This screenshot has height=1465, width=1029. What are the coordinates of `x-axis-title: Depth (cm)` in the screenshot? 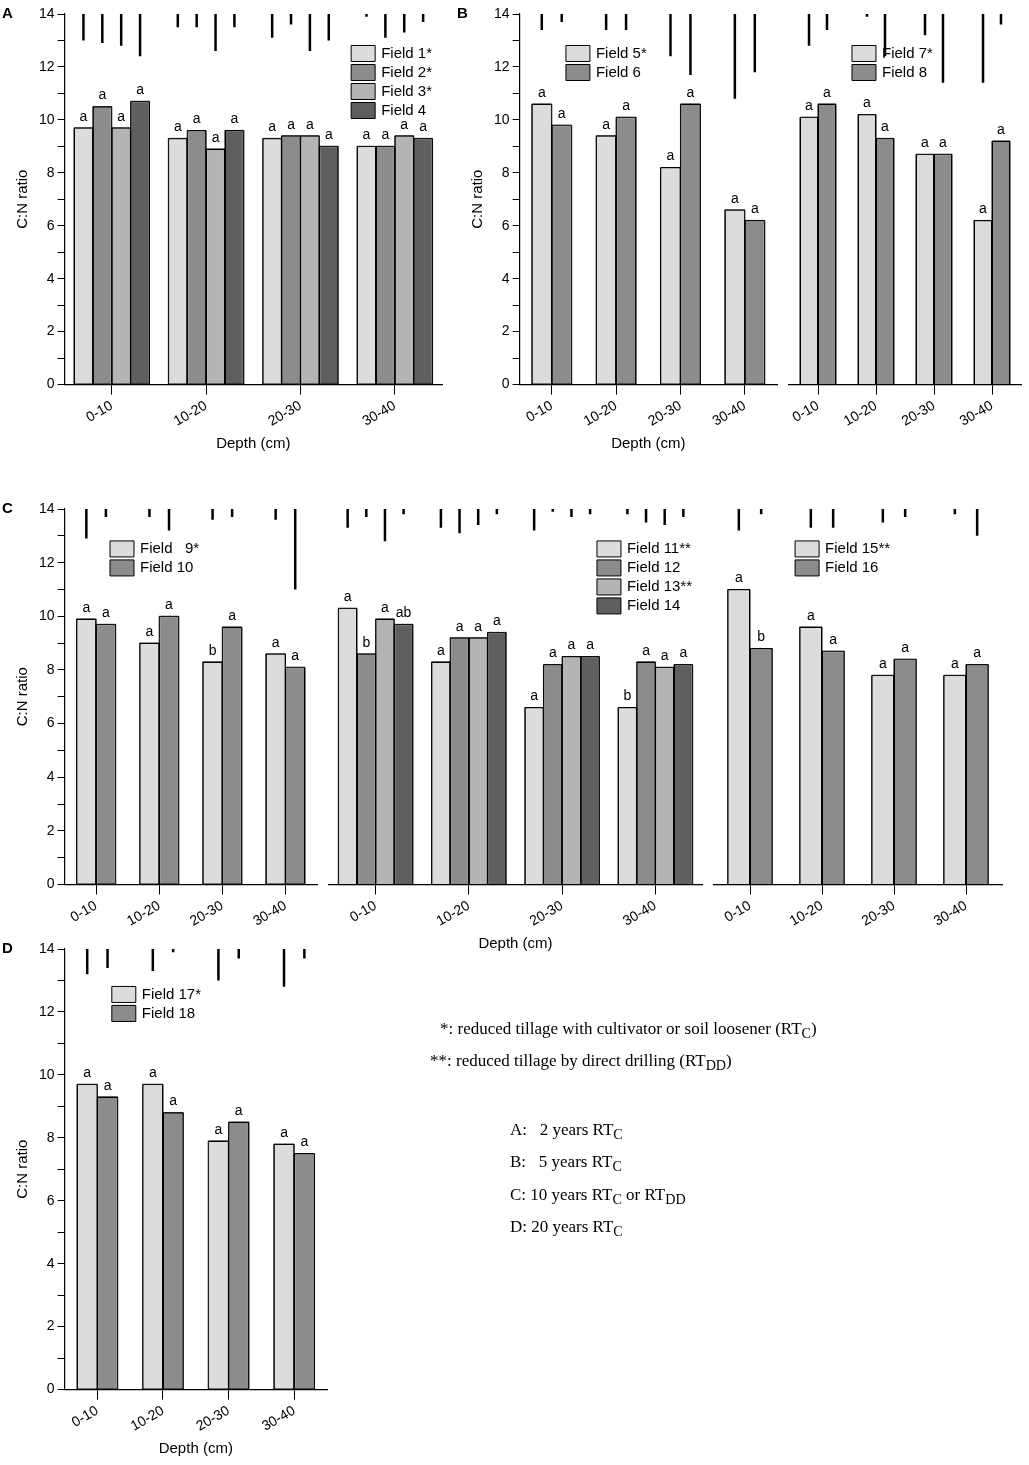 It's located at (253, 443).